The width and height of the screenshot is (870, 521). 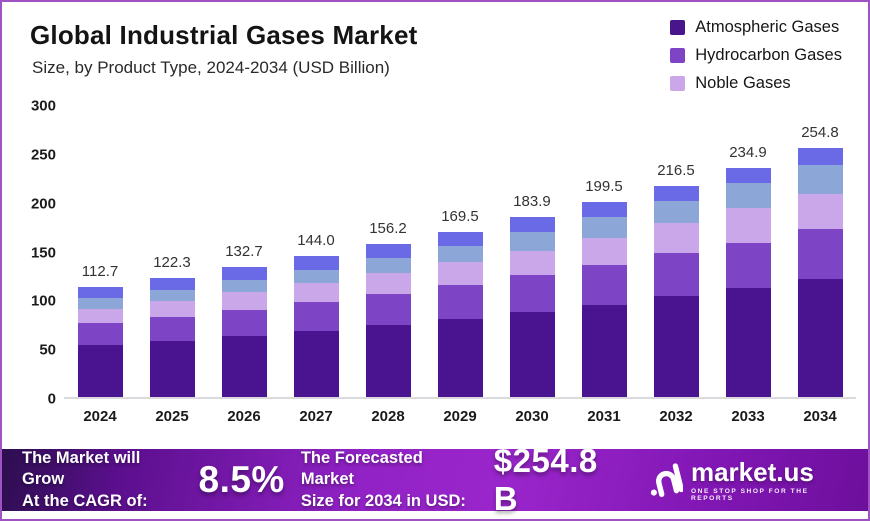 I want to click on bar-column-2030: 183.9, so click(x=532, y=251).